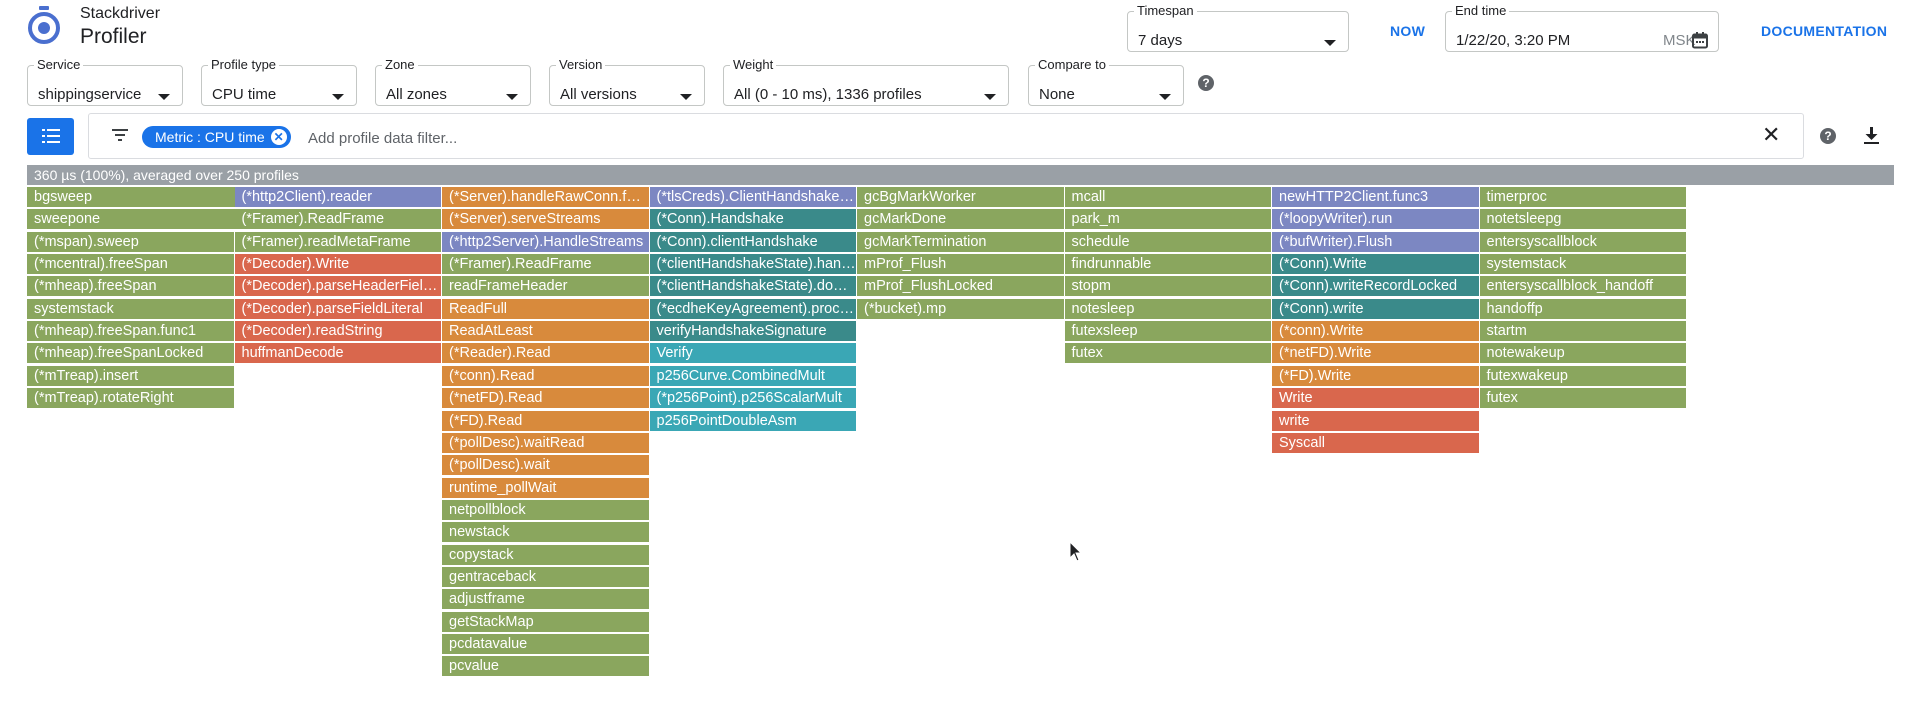  I want to click on flame-frame: futexwakeup, so click(1583, 376).